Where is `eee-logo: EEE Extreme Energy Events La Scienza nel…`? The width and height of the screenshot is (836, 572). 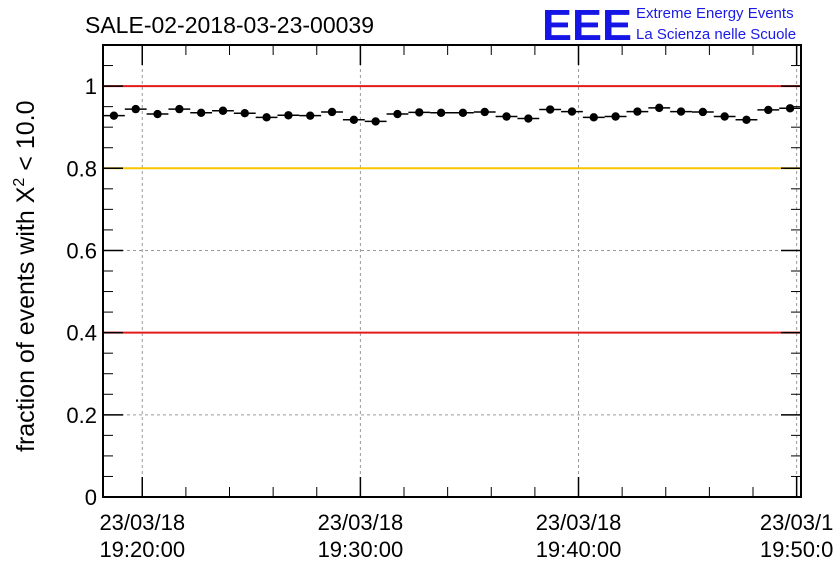 eee-logo: EEE Extreme Energy Events La Scienza nel… is located at coordinates (669, 25).